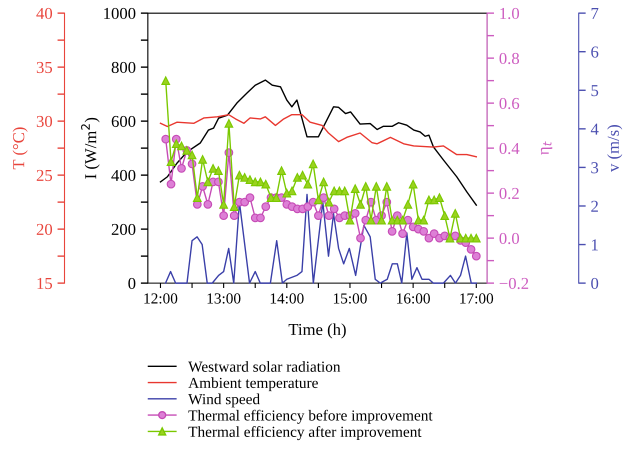  What do you see at coordinates (44, 176) in the screenshot?
I see `y2-tick-label: 25` at bounding box center [44, 176].